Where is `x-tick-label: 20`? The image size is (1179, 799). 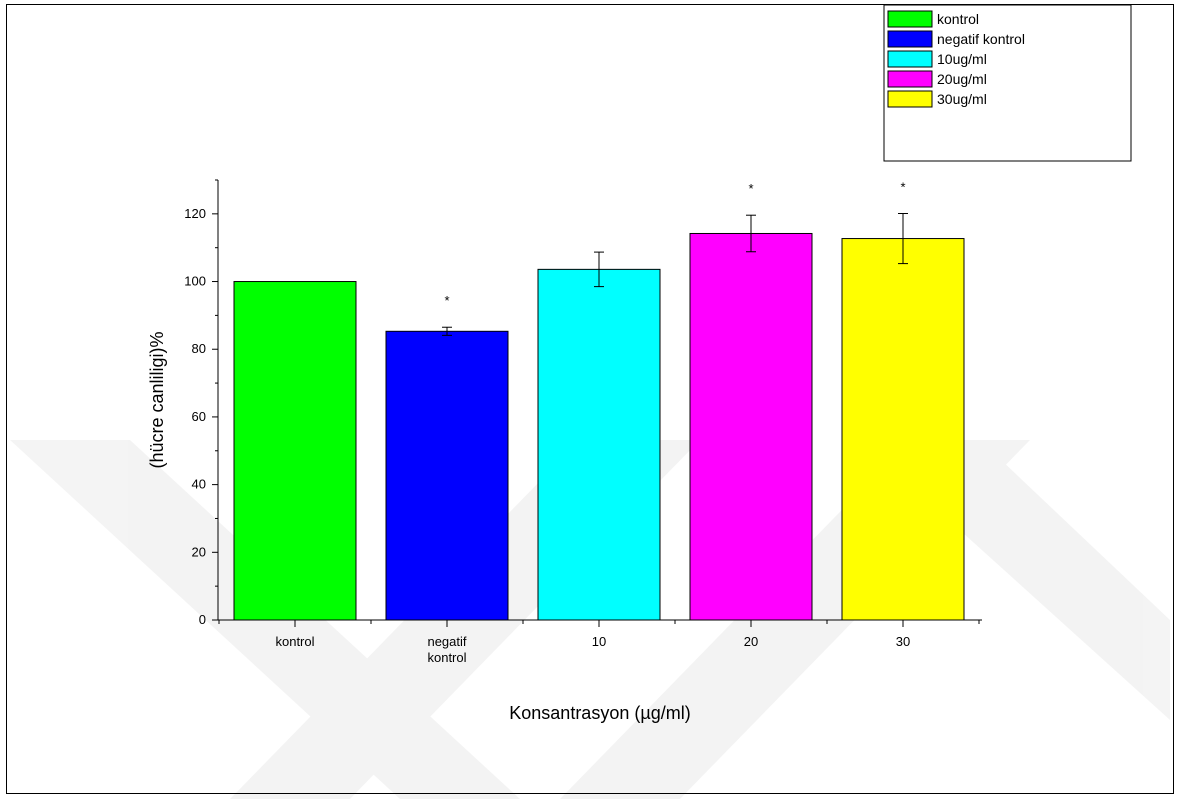
x-tick-label: 20 is located at coordinates (751, 641).